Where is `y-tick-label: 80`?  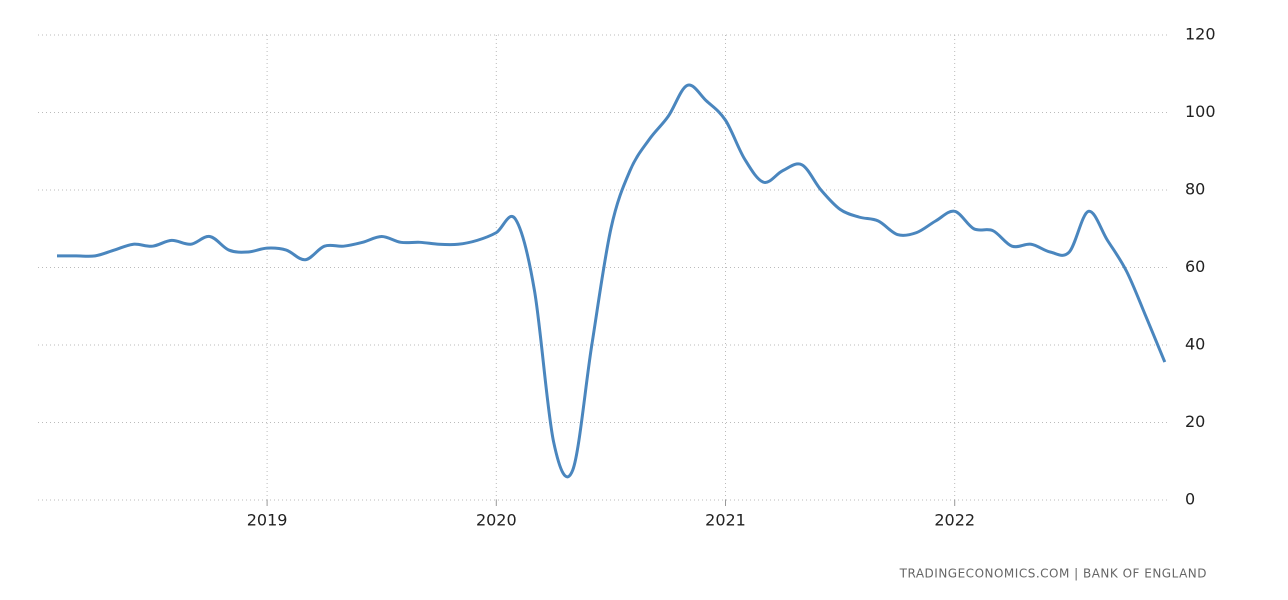
y-tick-label: 80 is located at coordinates (1195, 189).